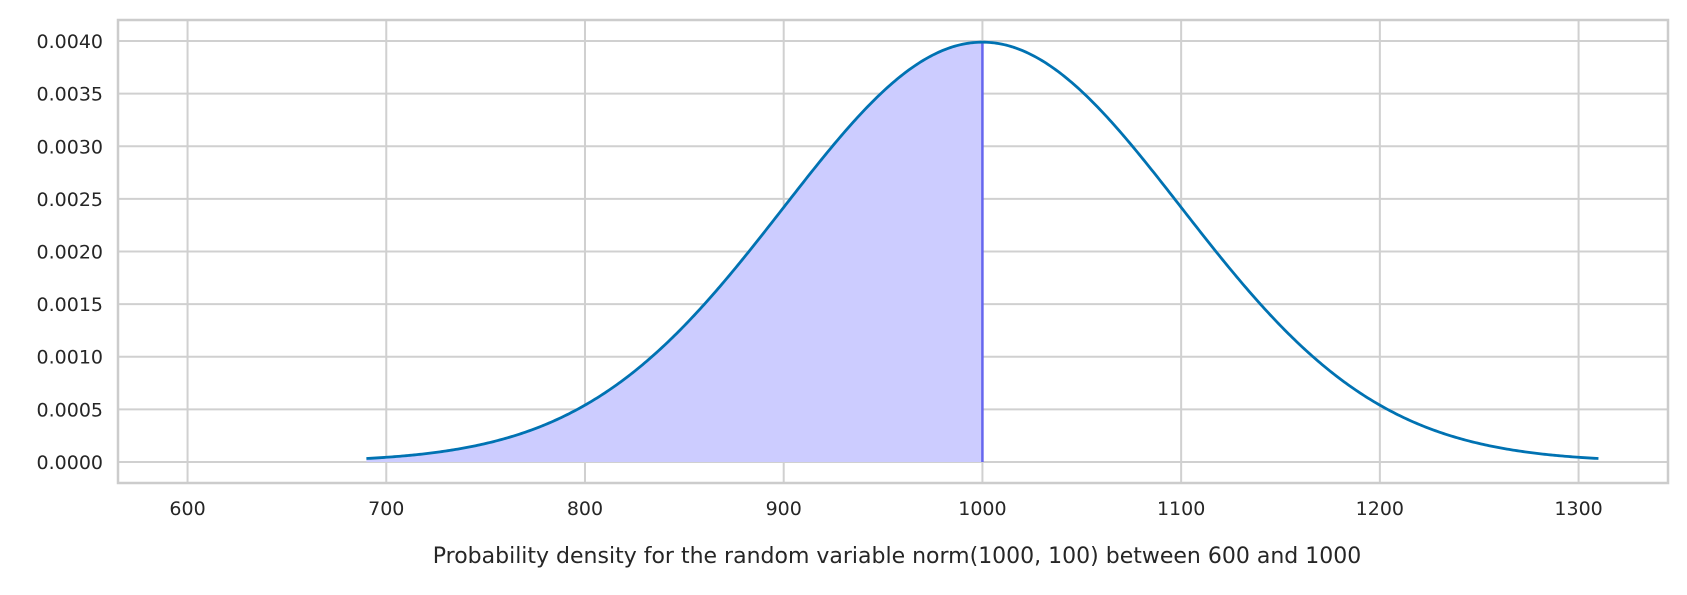 This screenshot has width=1687, height=595. Describe the element at coordinates (70, 305) in the screenshot. I see `y-tick-label: 0.0015` at that location.